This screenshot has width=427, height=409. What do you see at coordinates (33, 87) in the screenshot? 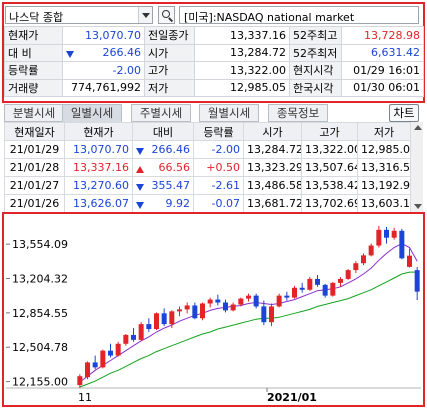
I see `info-label: 거래량` at bounding box center [33, 87].